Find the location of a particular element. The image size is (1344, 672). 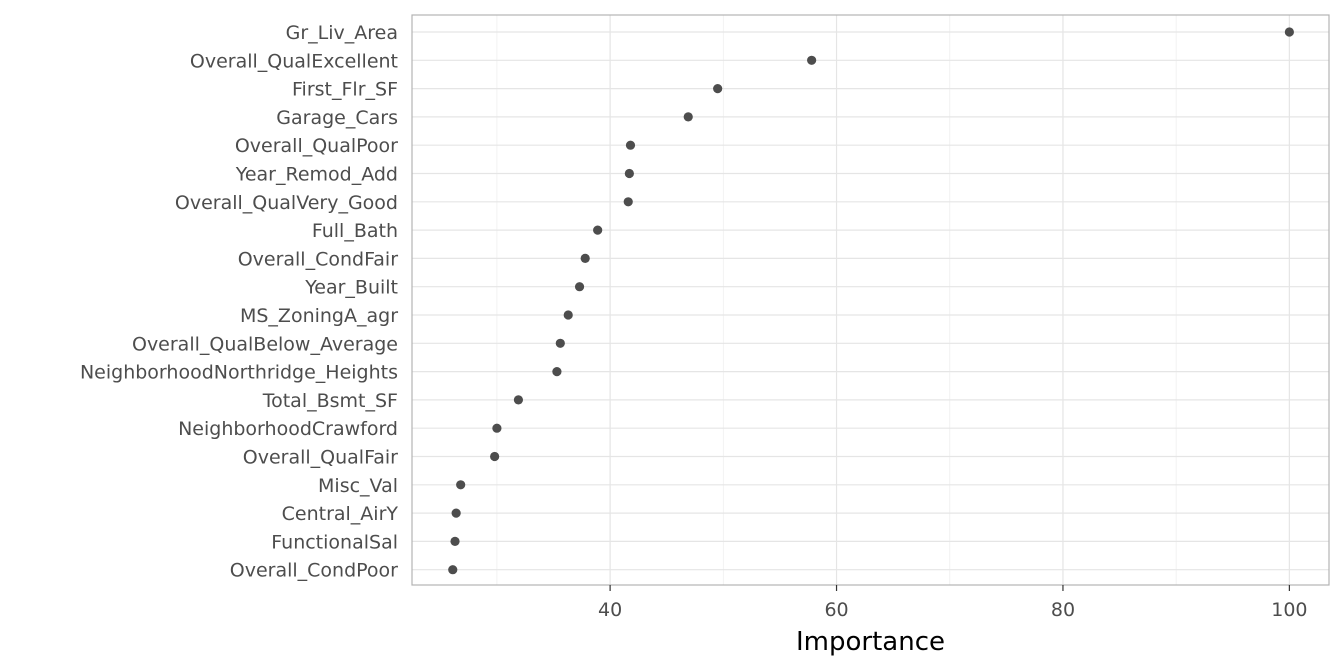

category-label: Gr_Liv_Area is located at coordinates (342, 33).